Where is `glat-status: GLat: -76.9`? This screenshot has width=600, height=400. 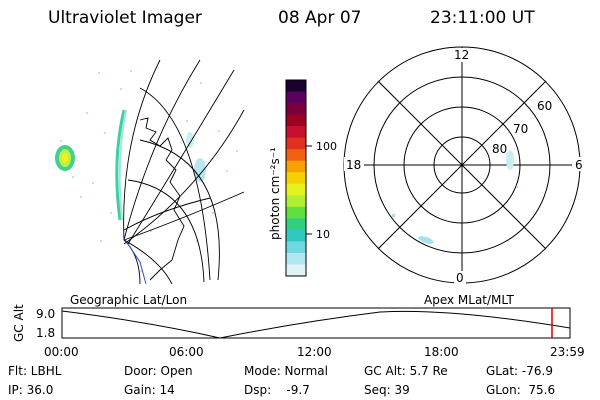 glat-status: GLat: -76.9 is located at coordinates (519, 371).